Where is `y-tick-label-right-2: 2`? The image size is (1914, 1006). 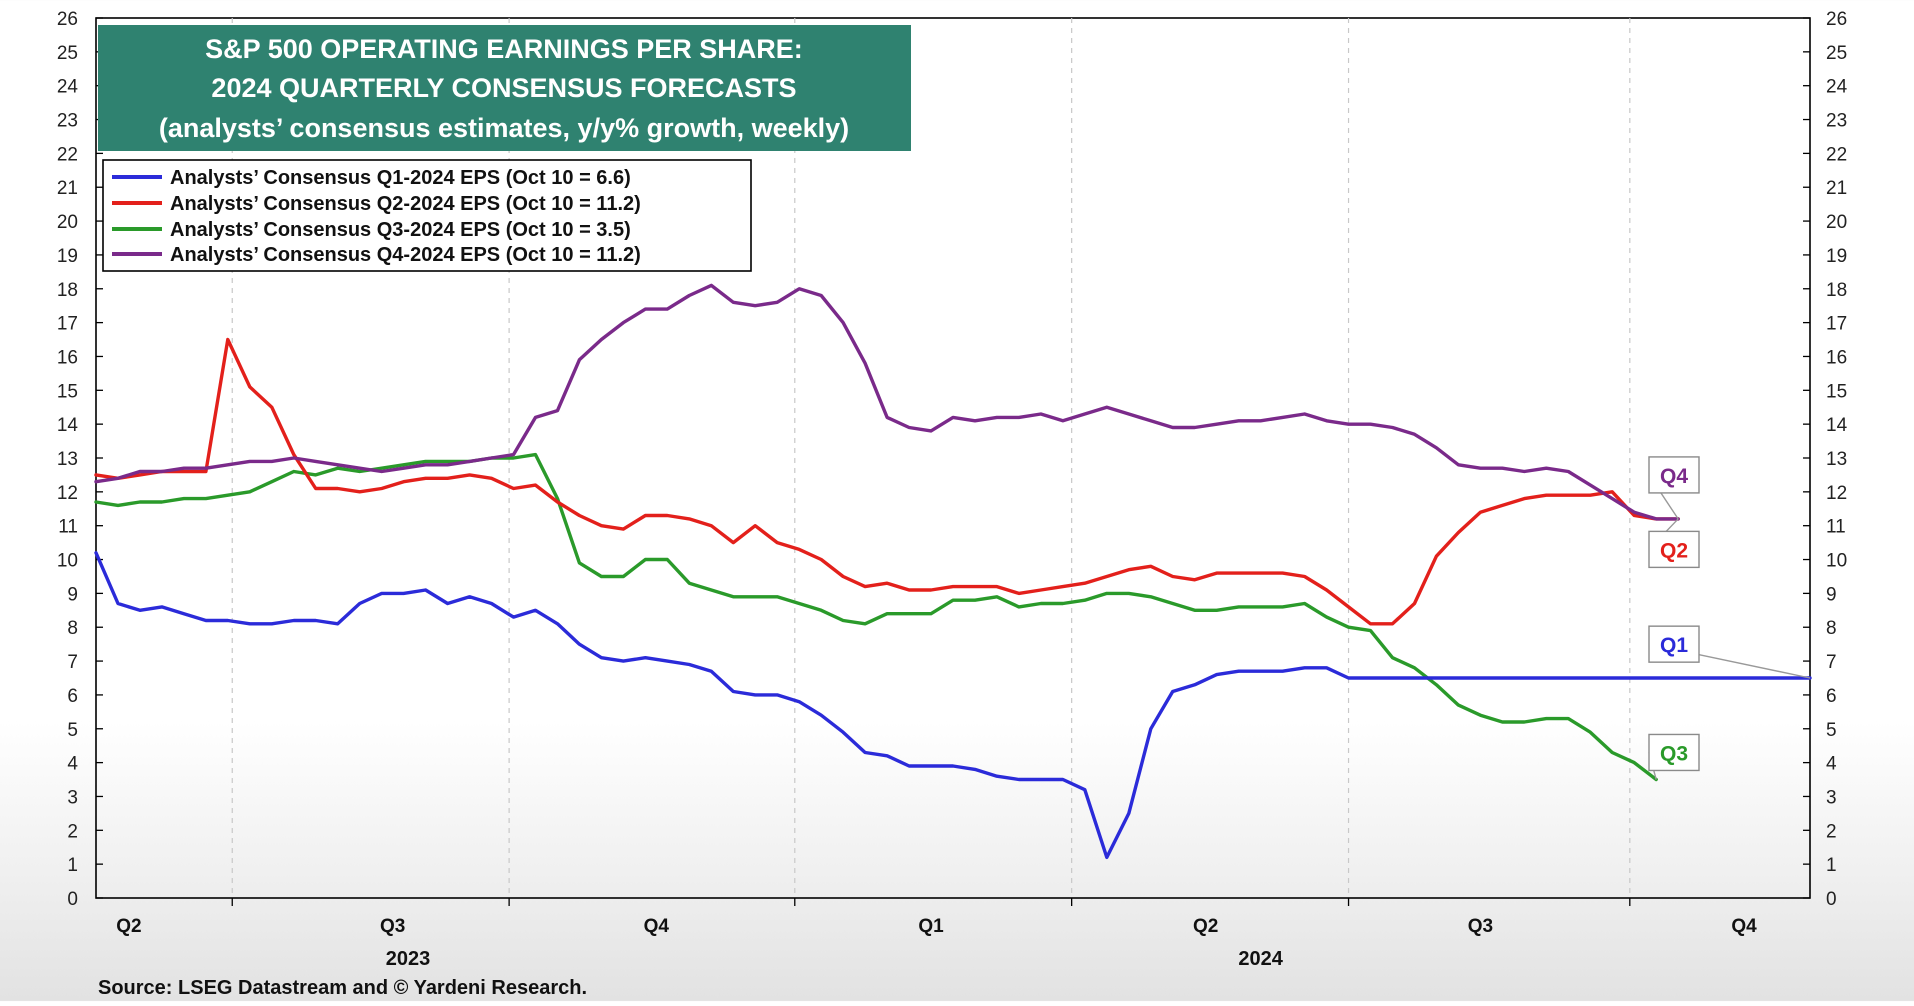
y-tick-label-right-2: 2 is located at coordinates (1831, 831).